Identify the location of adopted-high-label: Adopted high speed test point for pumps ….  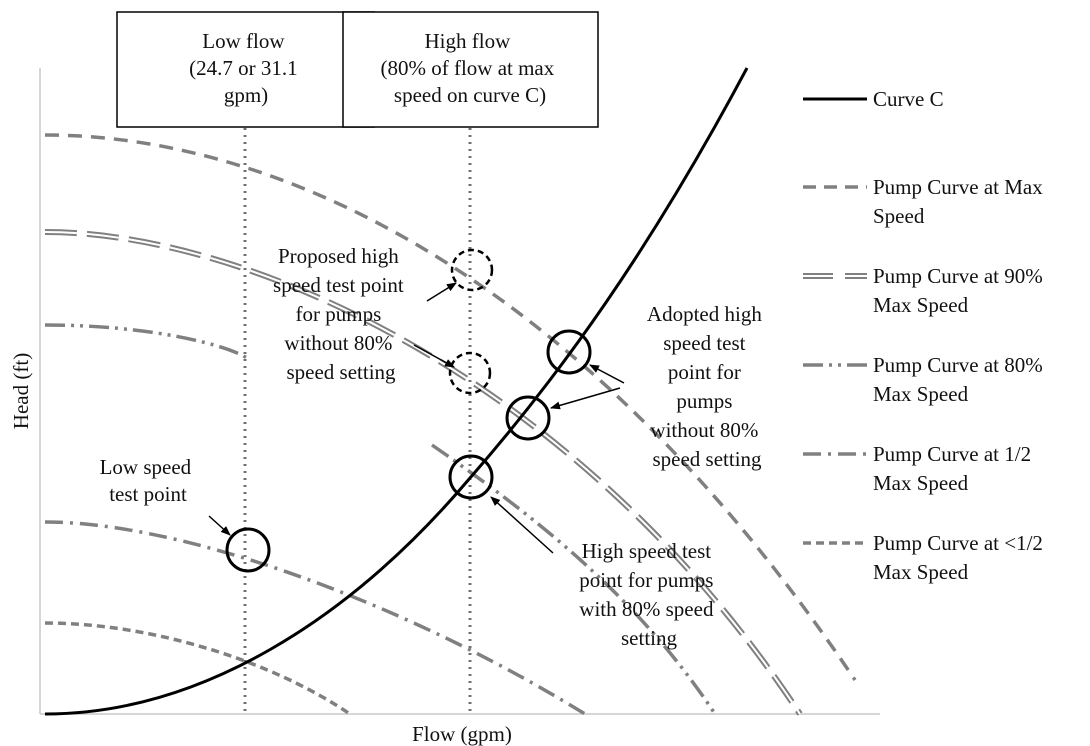
(707, 386).